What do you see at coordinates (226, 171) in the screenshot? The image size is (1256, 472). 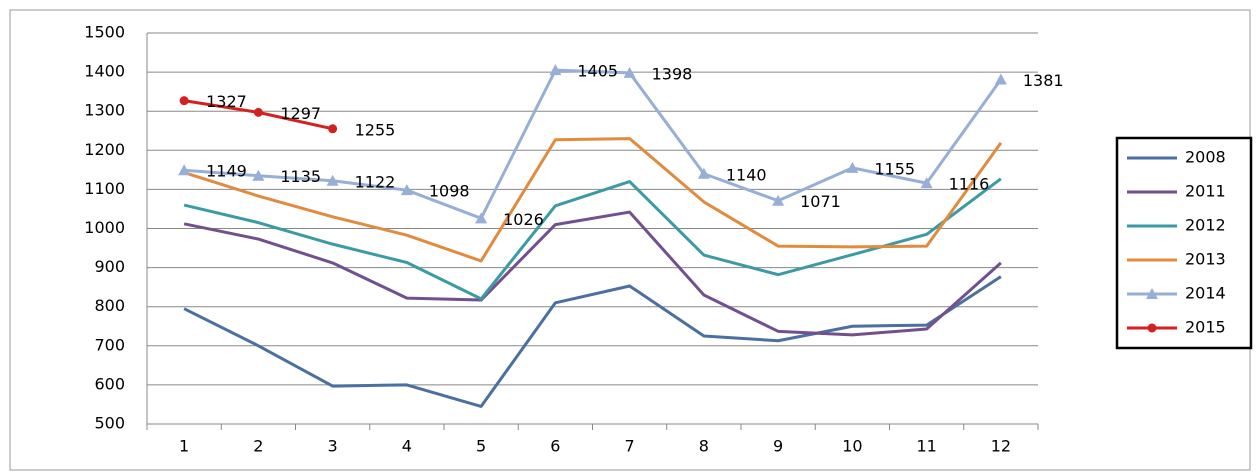 I see `data-label: 1149` at bounding box center [226, 171].